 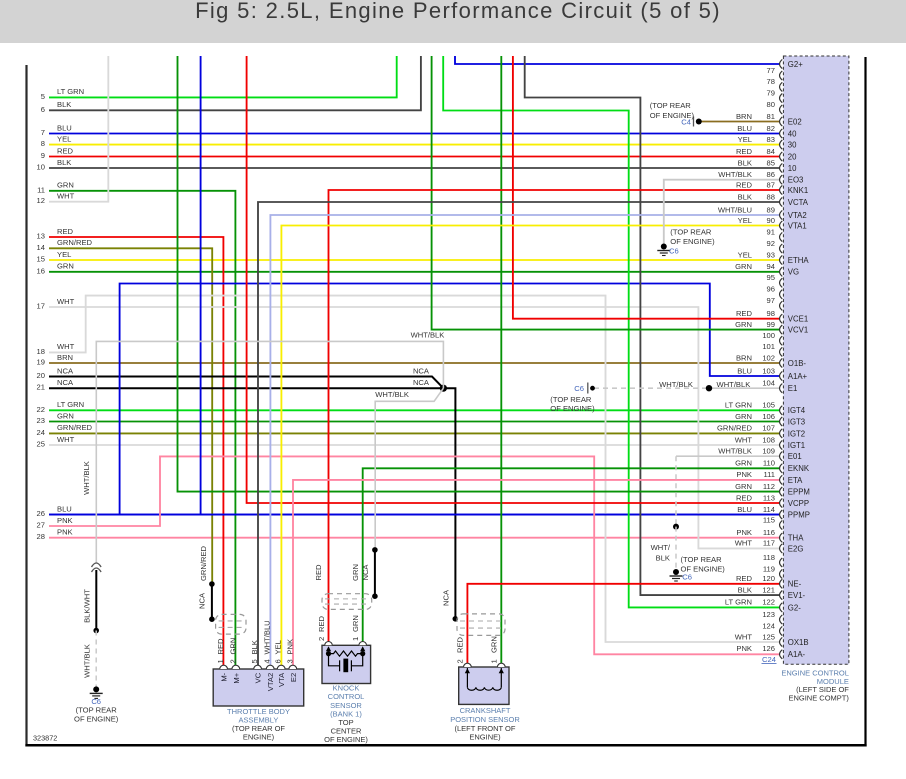 What do you see at coordinates (797, 225) in the screenshot?
I see `svg-text: VTA1` at bounding box center [797, 225].